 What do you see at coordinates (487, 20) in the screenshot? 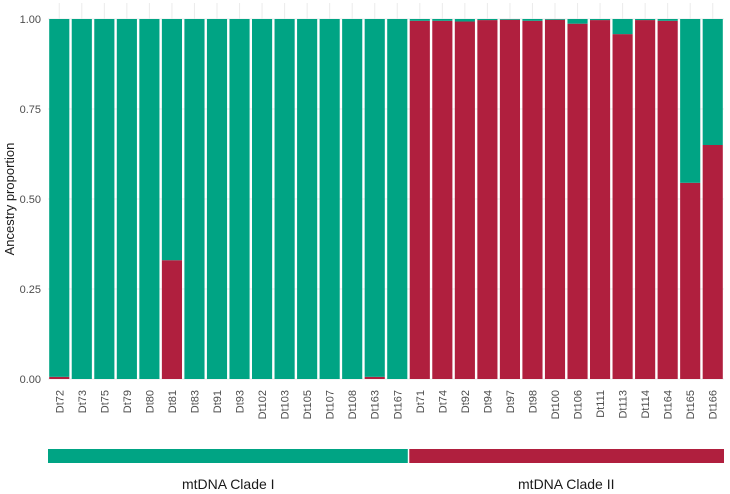
I see `bar-segment-Dt94-s1` at bounding box center [487, 20].